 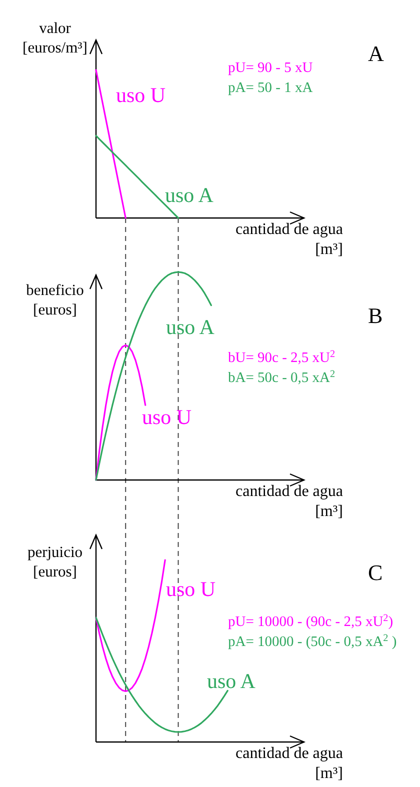 I want to click on annotation: pU= 10000 - (90c - 2,5 xU$^{2}$), so click(x=311, y=621).